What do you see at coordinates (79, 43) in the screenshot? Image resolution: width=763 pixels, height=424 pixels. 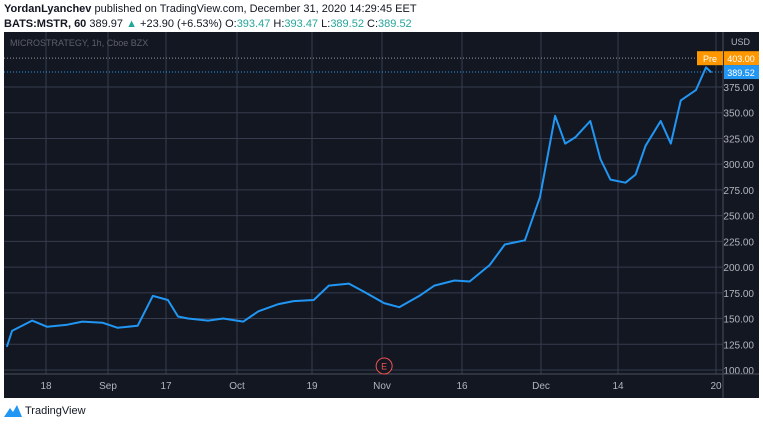 I see `chart-watermark: MICROSTRATEGY, 1h, Cboe BZX` at bounding box center [79, 43].